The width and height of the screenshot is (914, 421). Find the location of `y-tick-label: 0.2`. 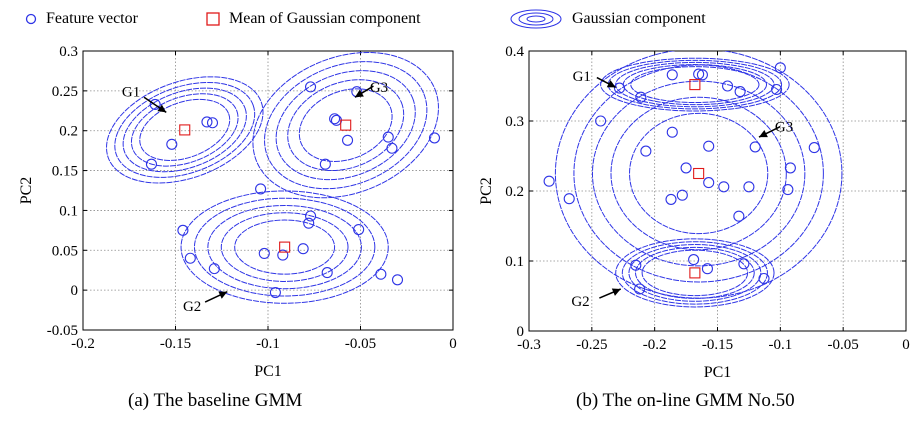

y-tick-label: 0.2 is located at coordinates (514, 192).